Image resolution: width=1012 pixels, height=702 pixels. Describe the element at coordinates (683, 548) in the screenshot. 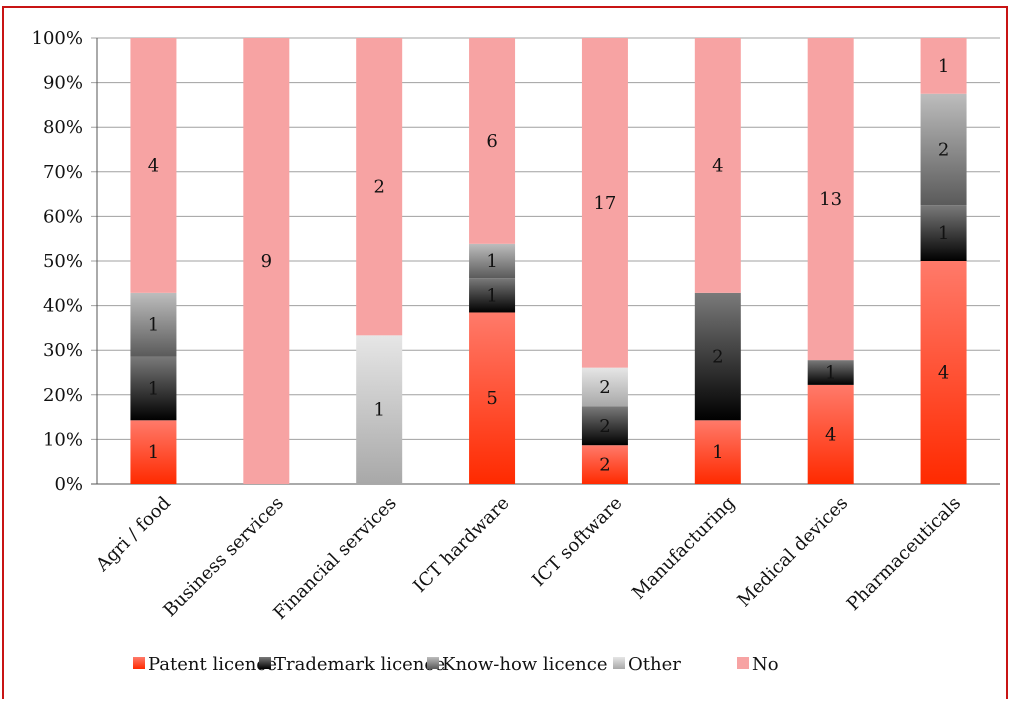

I see `x-category-label-manufacturing: Manufacturing` at that location.